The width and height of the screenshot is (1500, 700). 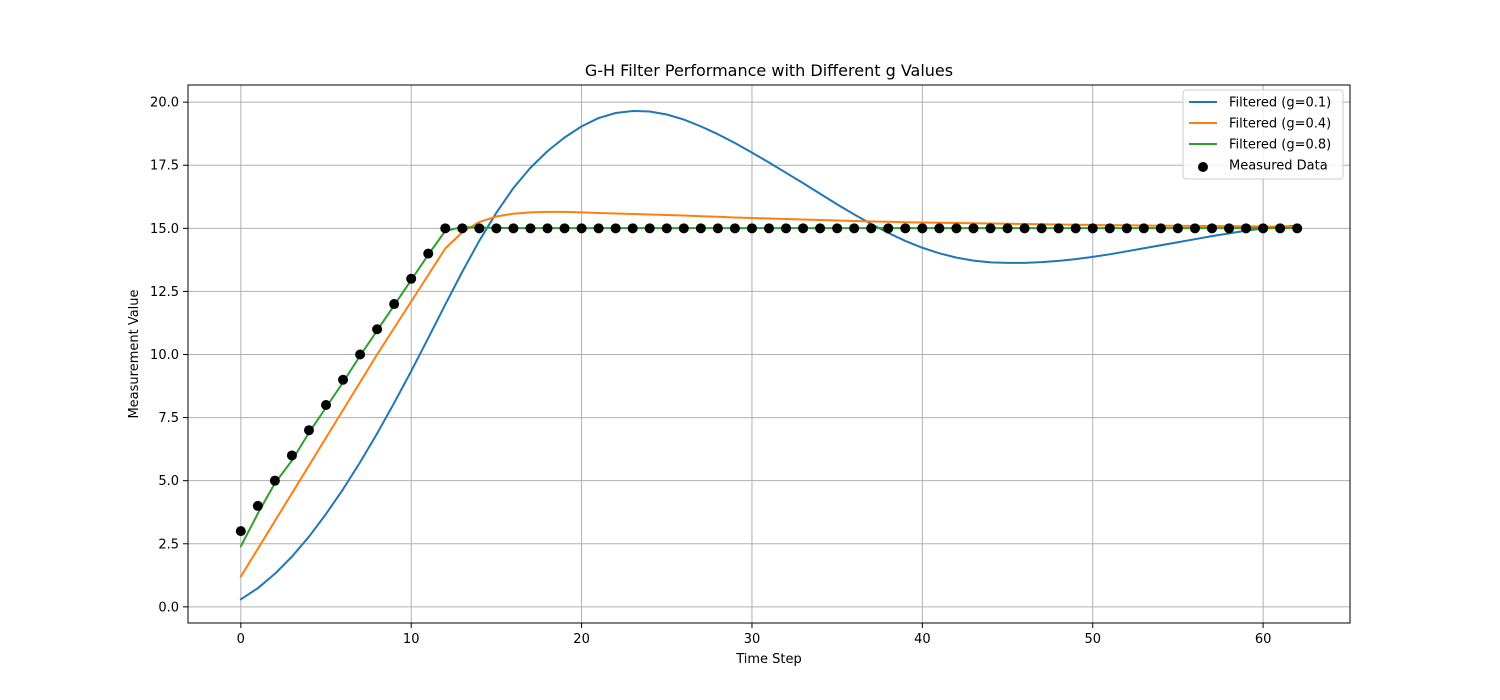 I want to click on legend-swatch-marker, so click(x=1203, y=167).